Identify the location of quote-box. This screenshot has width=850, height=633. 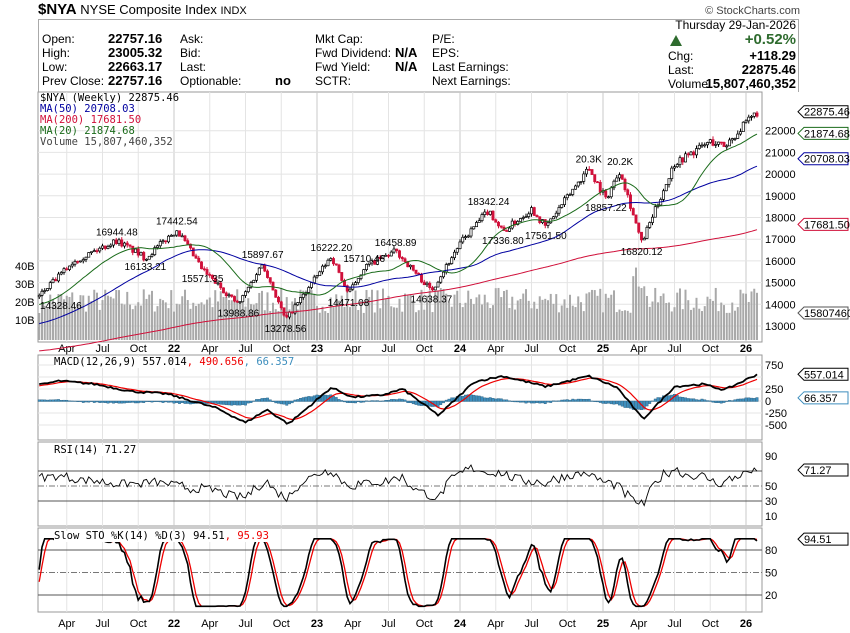
(418, 55).